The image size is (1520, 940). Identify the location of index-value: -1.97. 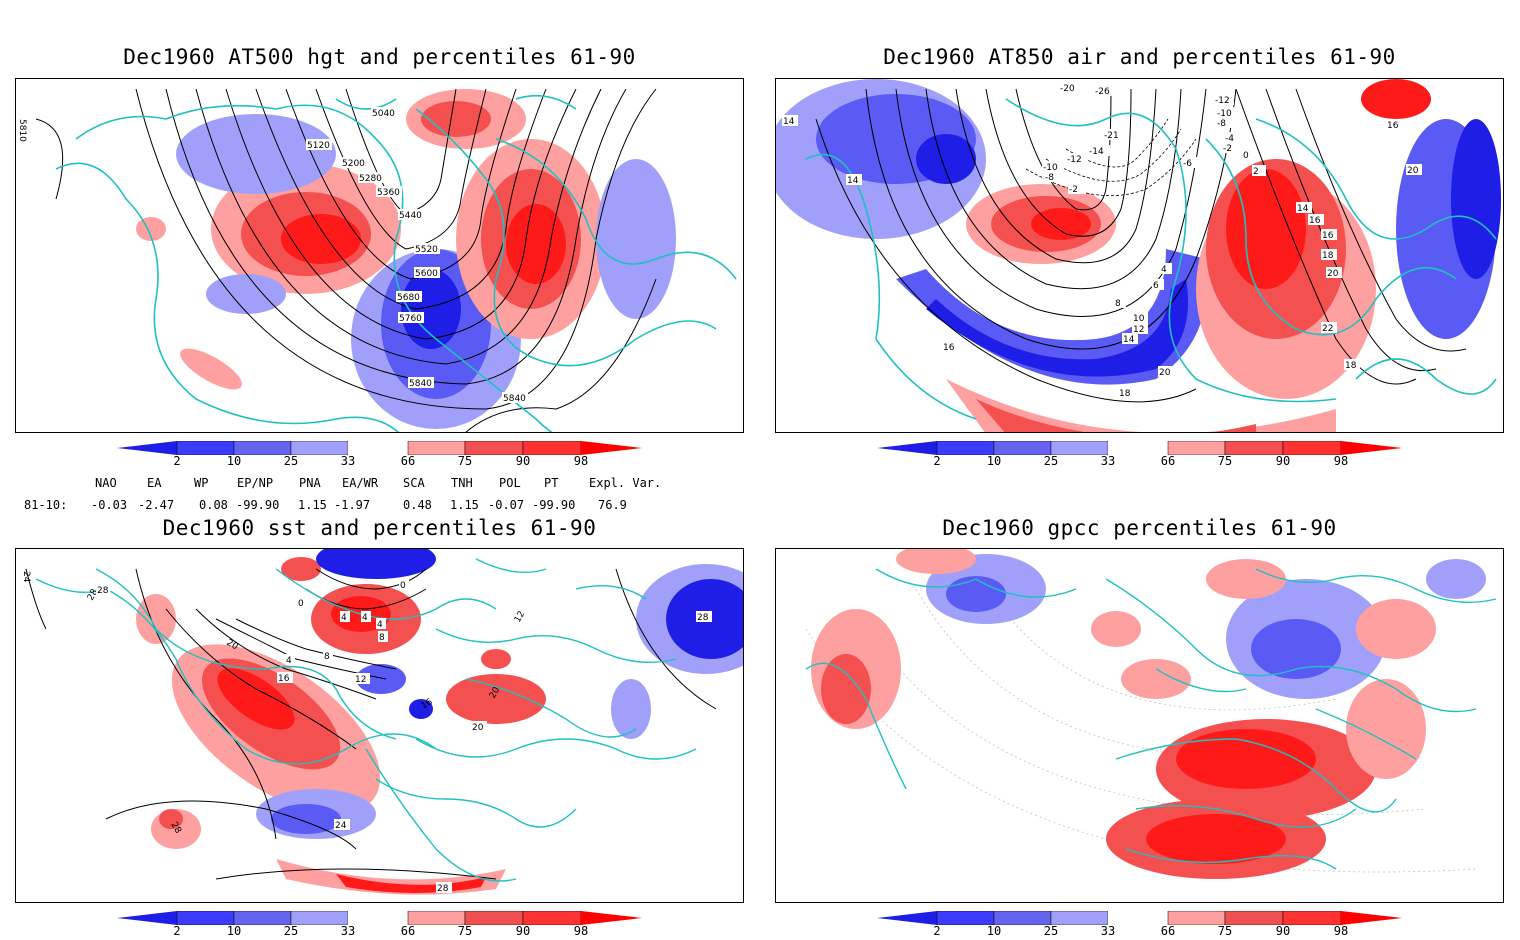
(352, 505).